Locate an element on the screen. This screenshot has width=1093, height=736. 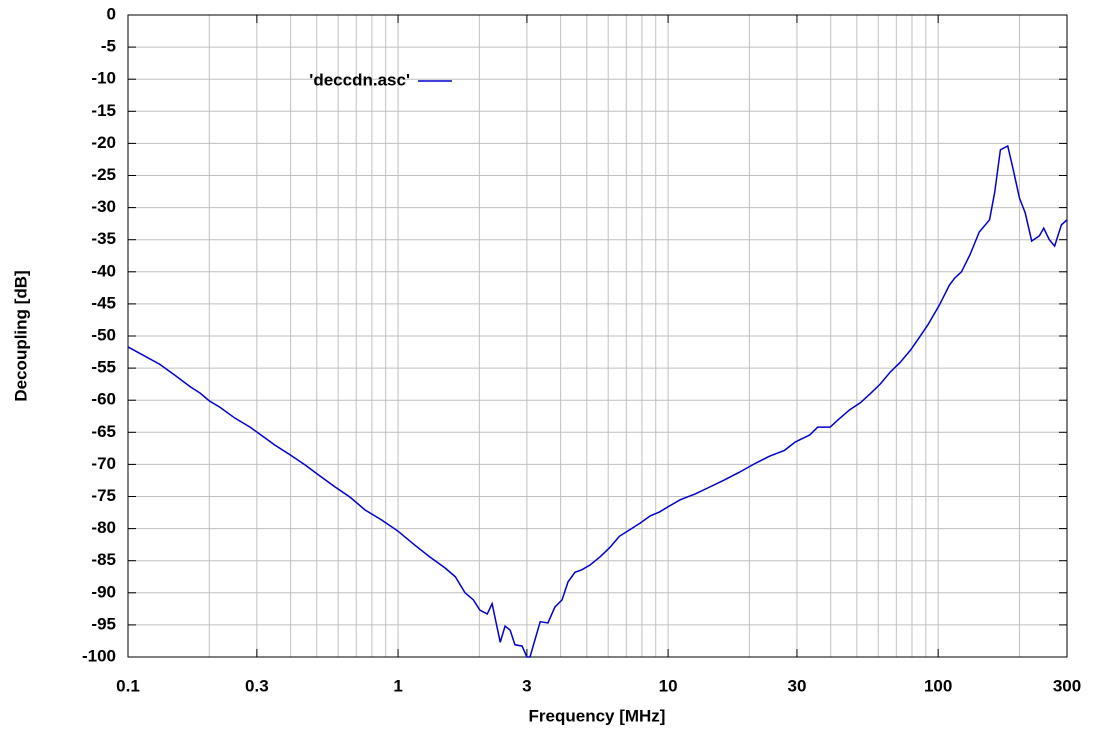
y-tick-label: -50 is located at coordinates (103, 334).